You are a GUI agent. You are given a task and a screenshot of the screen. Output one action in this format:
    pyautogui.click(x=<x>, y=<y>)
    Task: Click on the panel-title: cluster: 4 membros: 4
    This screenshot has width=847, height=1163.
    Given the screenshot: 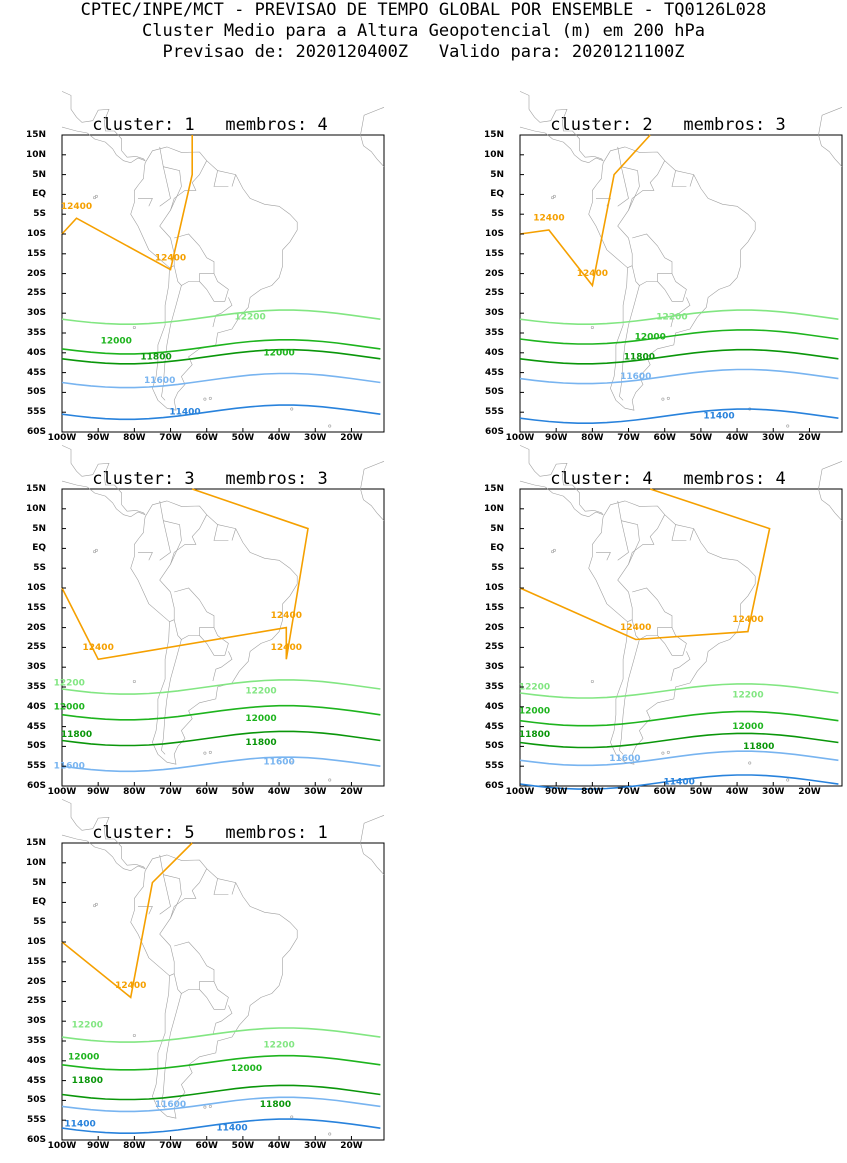 What is the action you would take?
    pyautogui.click(x=668, y=479)
    